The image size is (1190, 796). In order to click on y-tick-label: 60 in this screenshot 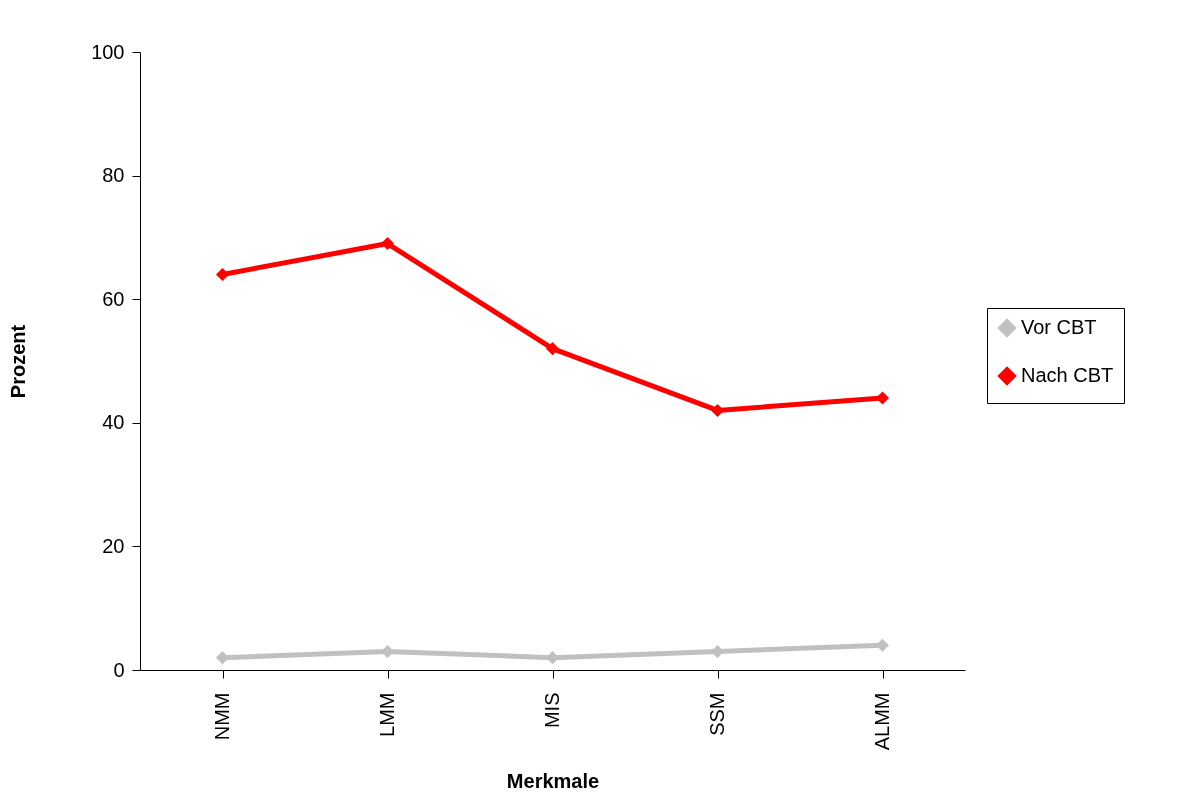, I will do `click(113, 298)`.